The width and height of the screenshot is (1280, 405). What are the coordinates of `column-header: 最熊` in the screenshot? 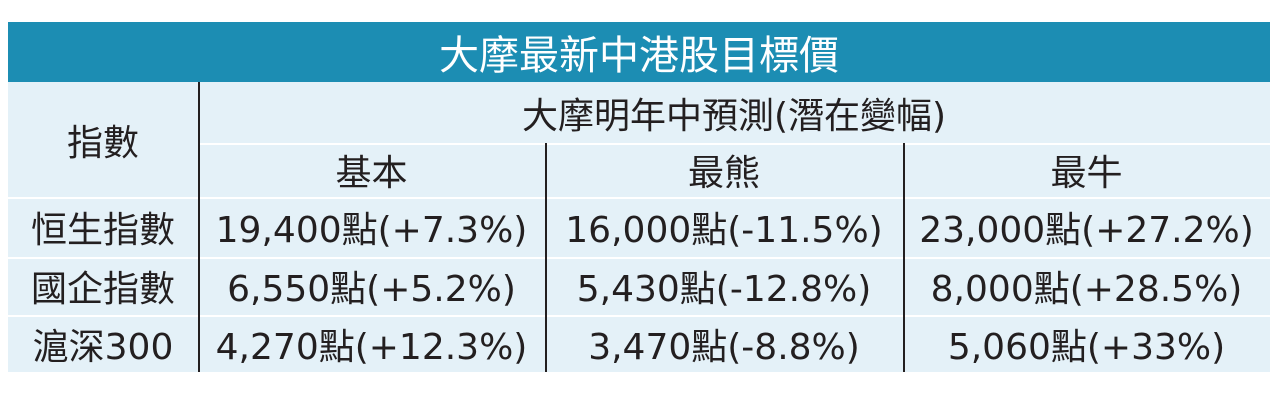 It's located at (723, 173).